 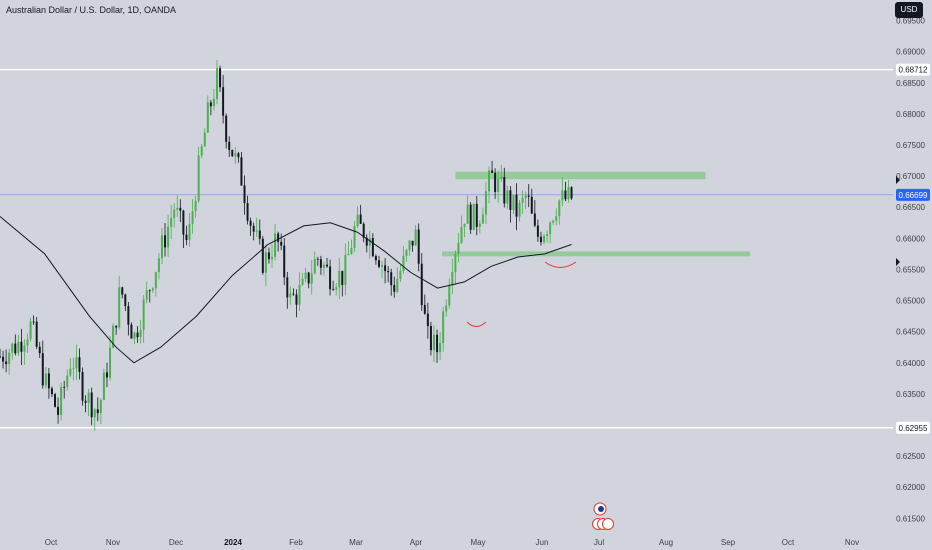 What do you see at coordinates (909, 10) in the screenshot?
I see `currency-button: USD` at bounding box center [909, 10].